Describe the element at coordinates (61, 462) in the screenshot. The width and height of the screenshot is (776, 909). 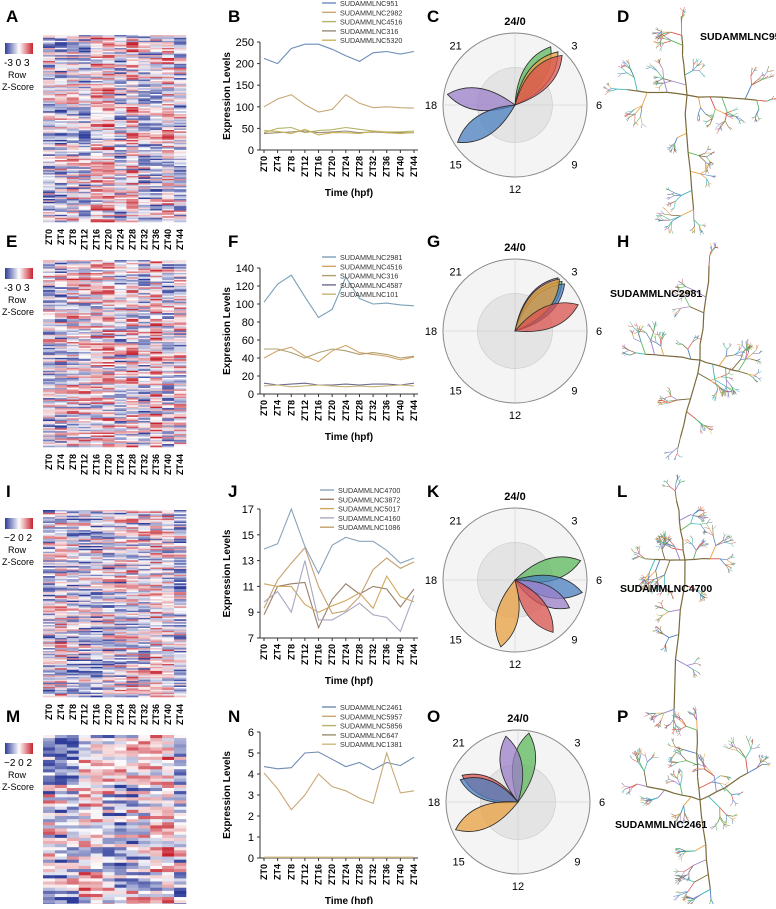
I see `heatmap-x-tick-label: ZT4` at that location.